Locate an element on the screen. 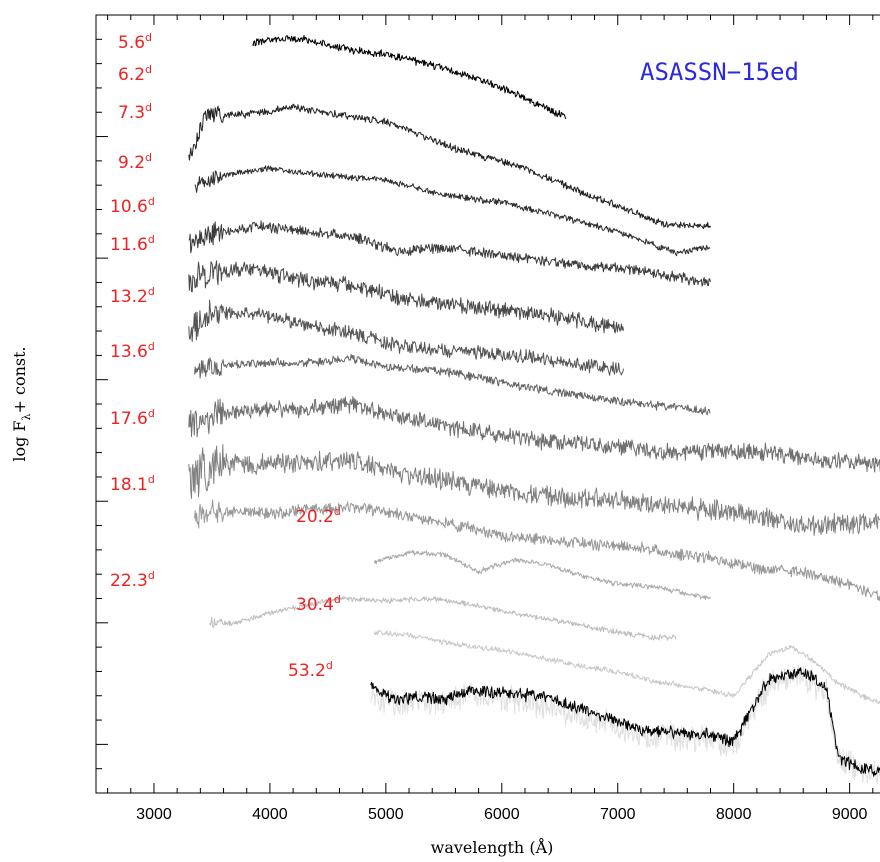 The width and height of the screenshot is (880, 862). x-tick-label: 5000 is located at coordinates (386, 814).